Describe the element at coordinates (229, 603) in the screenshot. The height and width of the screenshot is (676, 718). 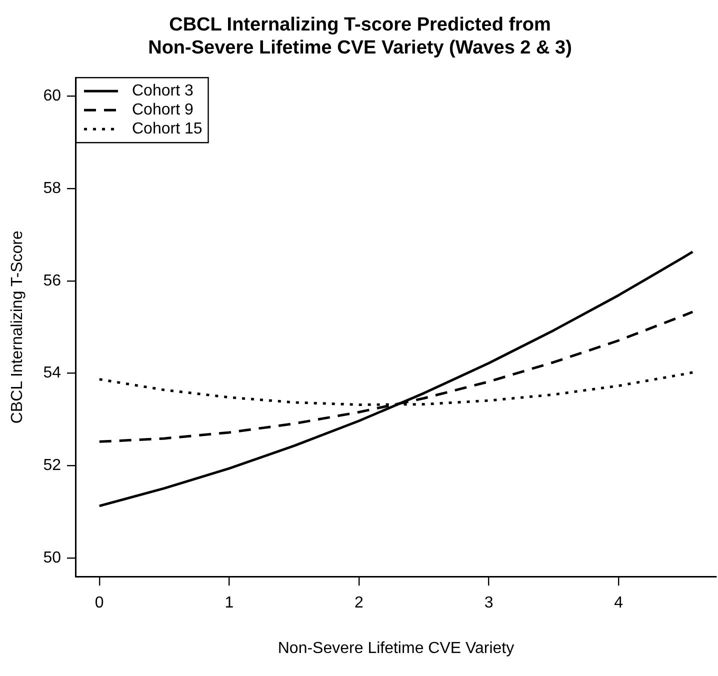
I see `x-tick-label: 1` at that location.